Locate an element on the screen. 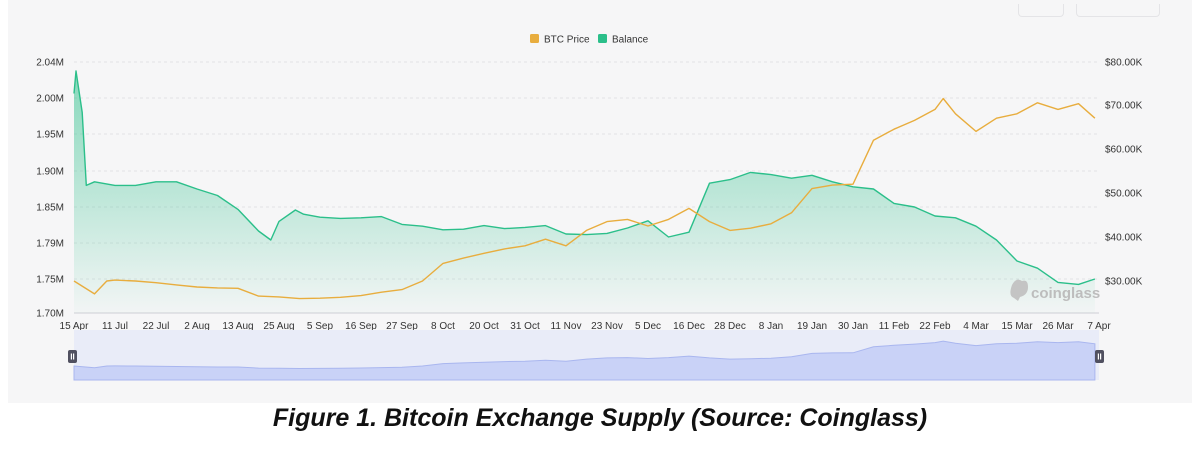 The width and height of the screenshot is (1200, 452). watermark: coinglass is located at coordinates (1055, 290).